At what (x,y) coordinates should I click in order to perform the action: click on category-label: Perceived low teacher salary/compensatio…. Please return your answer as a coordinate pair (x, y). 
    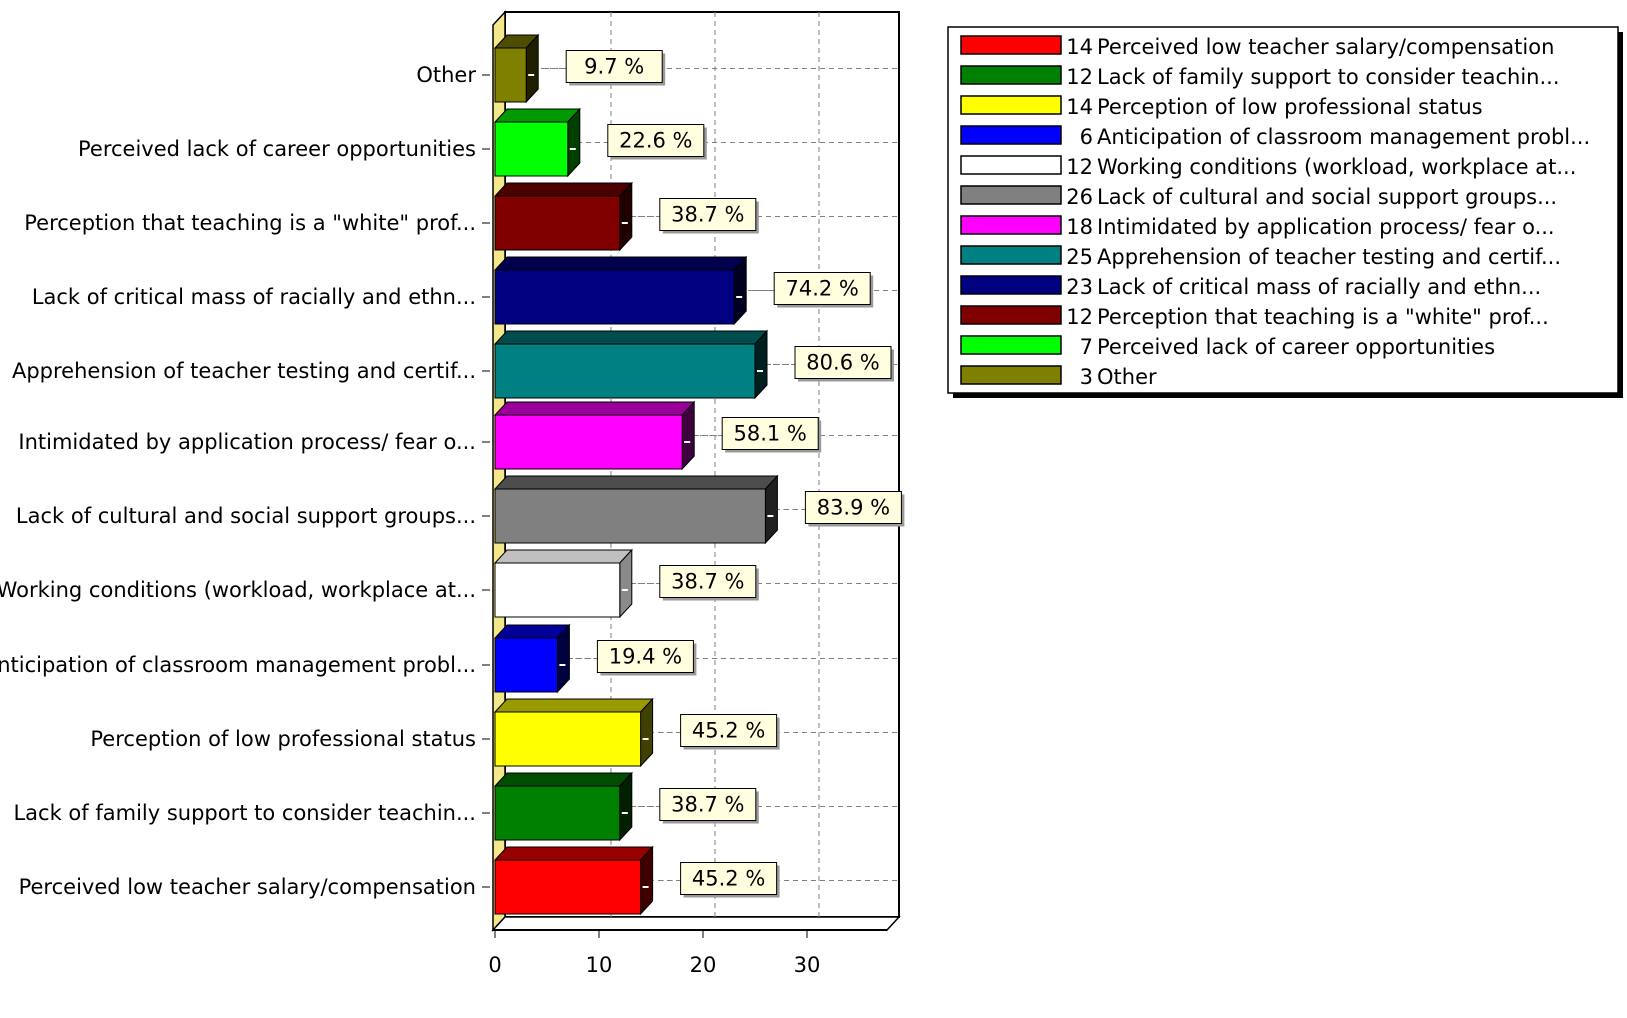
    Looking at the image, I should click on (247, 887).